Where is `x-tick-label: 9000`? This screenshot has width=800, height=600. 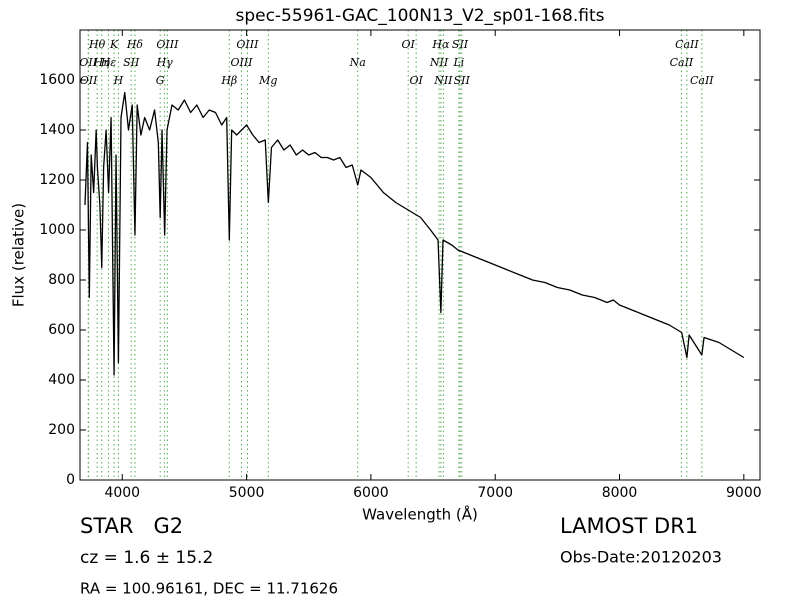
x-tick-label: 9000 is located at coordinates (744, 493).